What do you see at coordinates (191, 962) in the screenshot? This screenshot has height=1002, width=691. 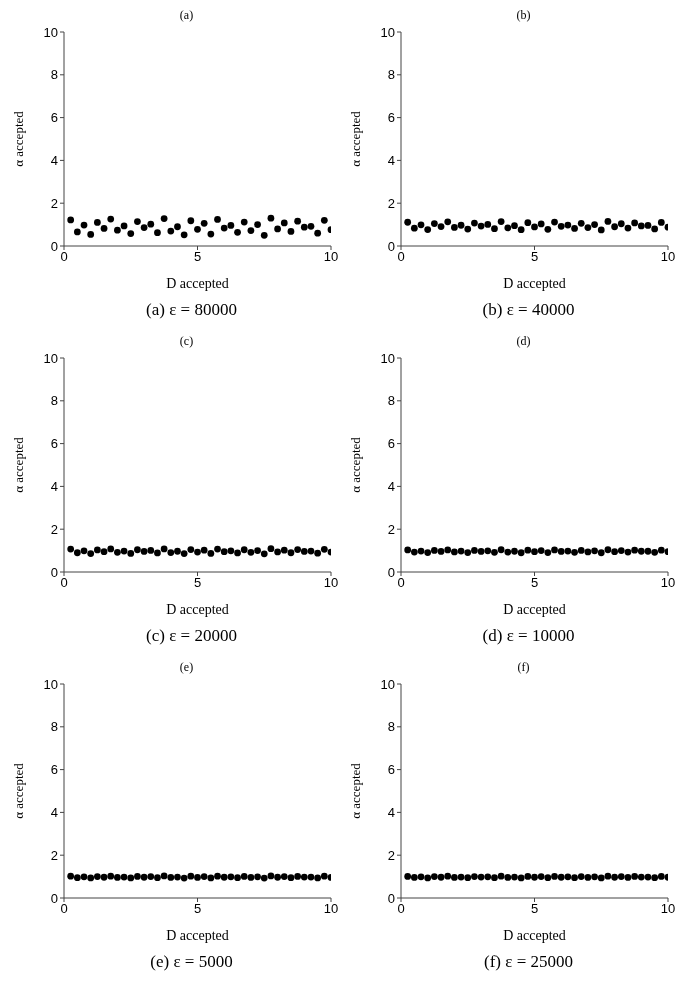 I see `text: (e) ε = 5000` at bounding box center [191, 962].